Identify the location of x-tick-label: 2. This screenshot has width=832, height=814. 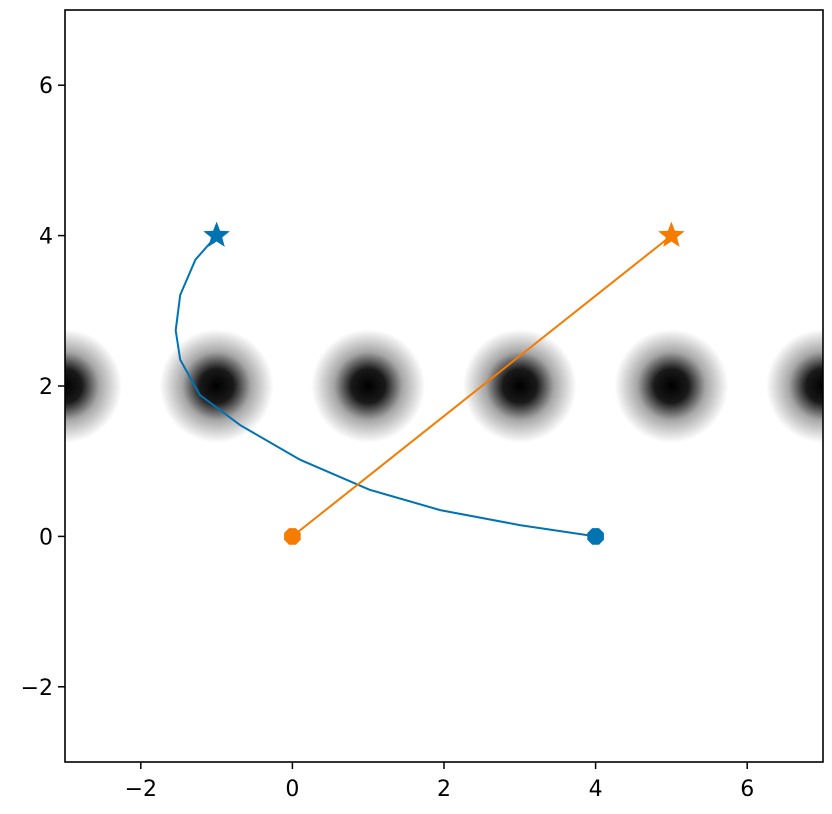
(444, 789).